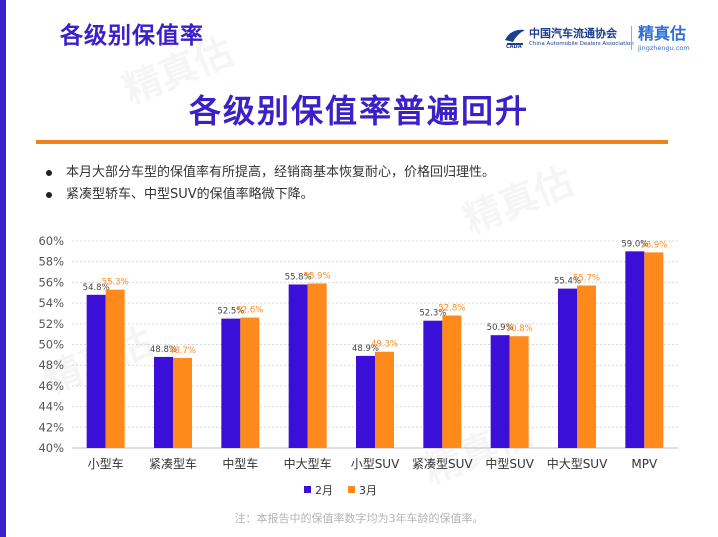 The image size is (718, 537). Describe the element at coordinates (514, 46) in the screenshot. I see `svg-text: CADA` at that location.